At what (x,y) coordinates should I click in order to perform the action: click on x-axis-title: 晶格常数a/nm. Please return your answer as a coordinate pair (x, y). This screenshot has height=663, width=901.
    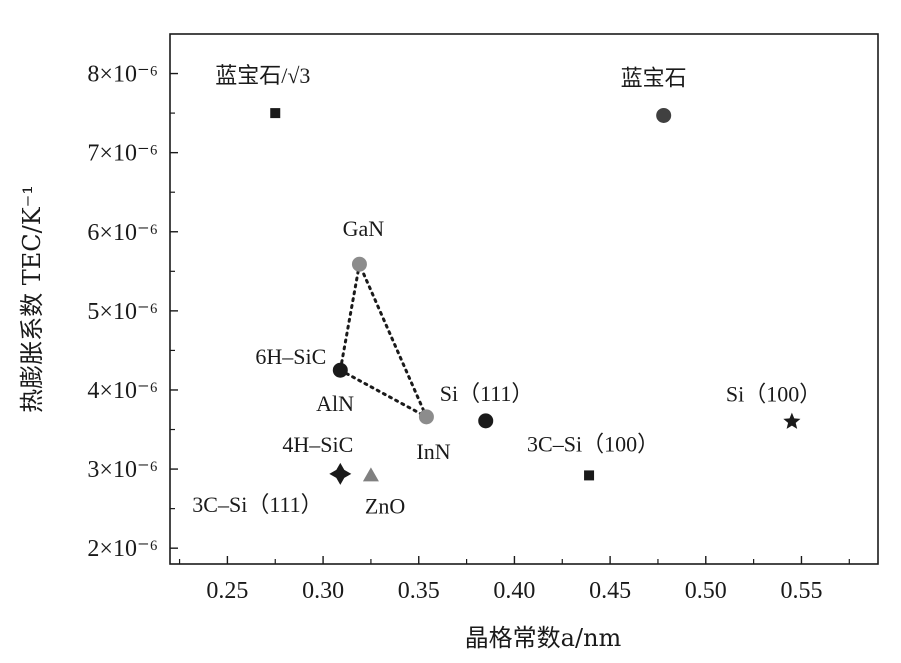
    Looking at the image, I should click on (543, 638).